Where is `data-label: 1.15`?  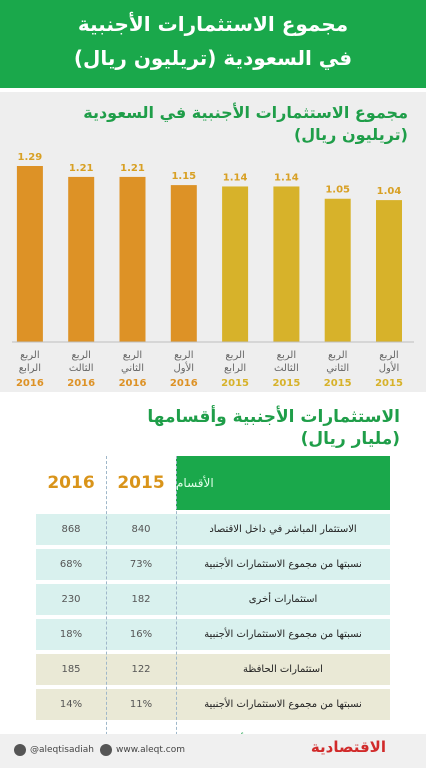
data-label: 1.15 is located at coordinates (183, 176).